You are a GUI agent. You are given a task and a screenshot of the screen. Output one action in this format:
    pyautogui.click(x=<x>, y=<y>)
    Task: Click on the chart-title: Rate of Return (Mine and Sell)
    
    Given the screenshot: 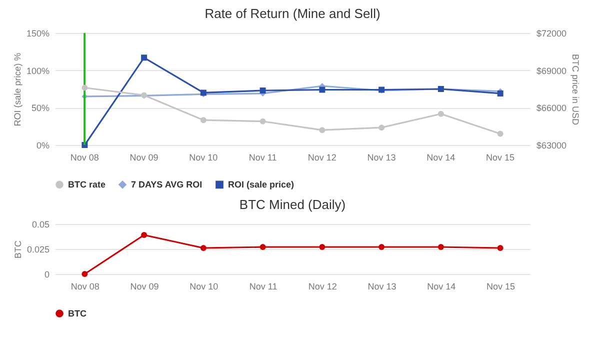 What is the action you would take?
    pyautogui.click(x=292, y=13)
    